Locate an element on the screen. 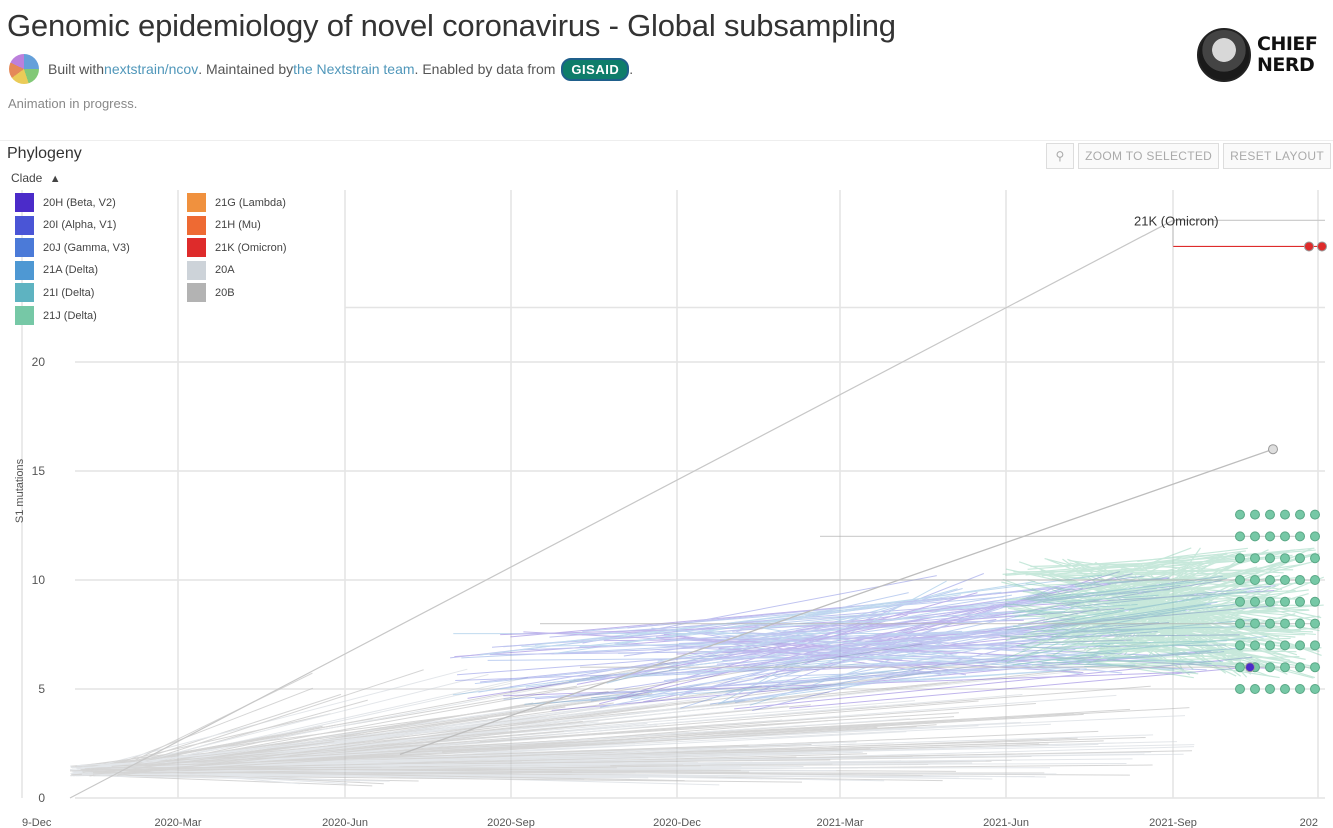 This screenshot has height=828, width=1333. legend-item: 20J (Gamma, V3) is located at coordinates (72, 248).